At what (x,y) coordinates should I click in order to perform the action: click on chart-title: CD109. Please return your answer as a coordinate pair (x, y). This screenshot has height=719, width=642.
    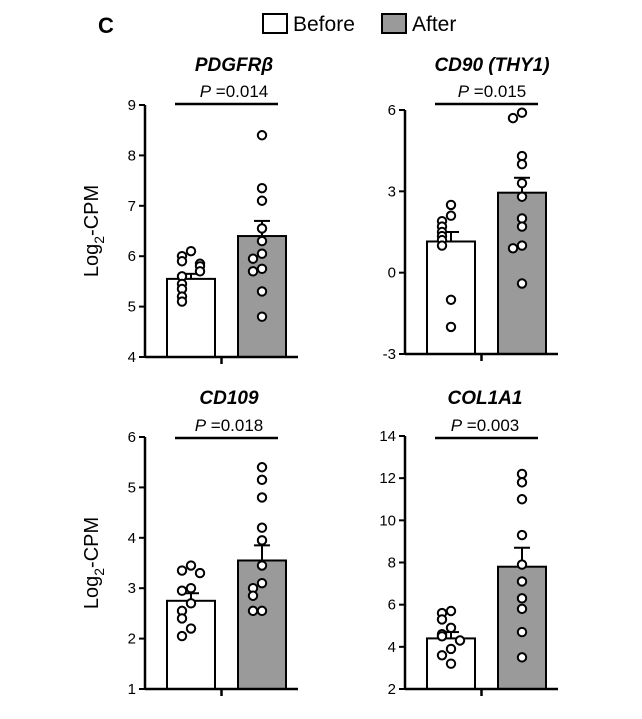
    Looking at the image, I should click on (229, 398).